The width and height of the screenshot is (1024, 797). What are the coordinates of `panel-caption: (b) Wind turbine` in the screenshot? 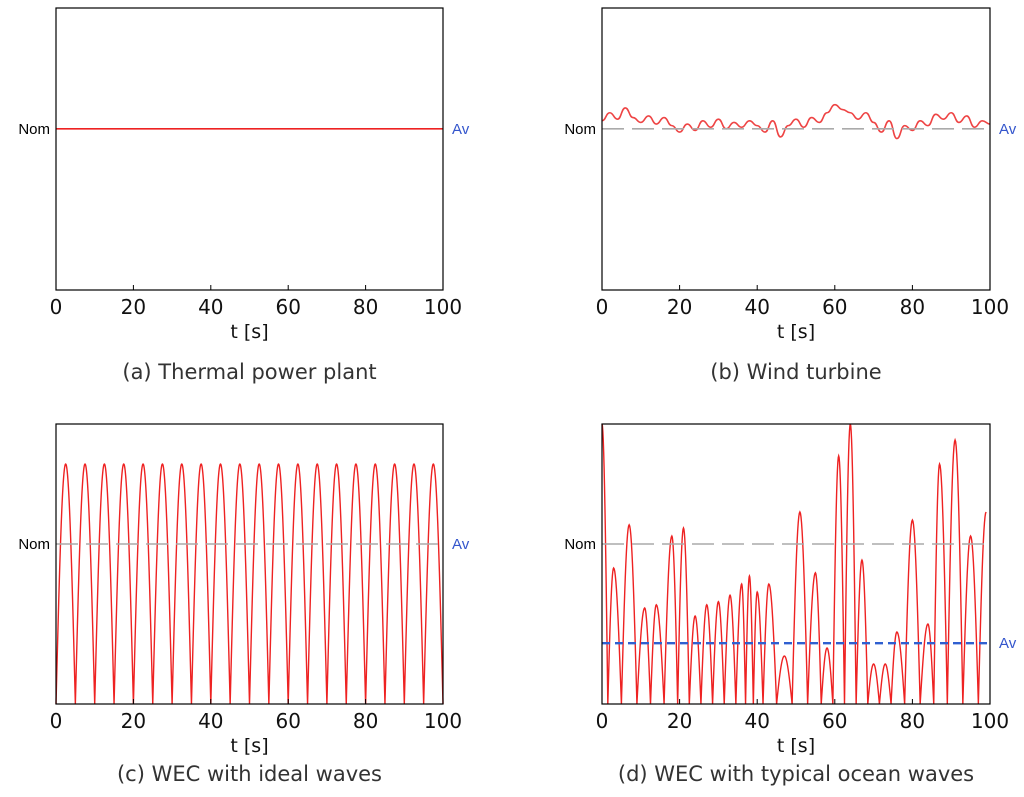 It's located at (795, 372).